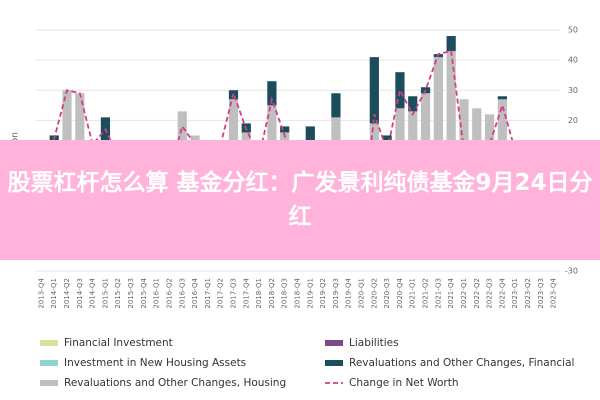 This screenshot has width=600, height=400. I want to click on x-tick-label: 2017-Q3, so click(233, 293).